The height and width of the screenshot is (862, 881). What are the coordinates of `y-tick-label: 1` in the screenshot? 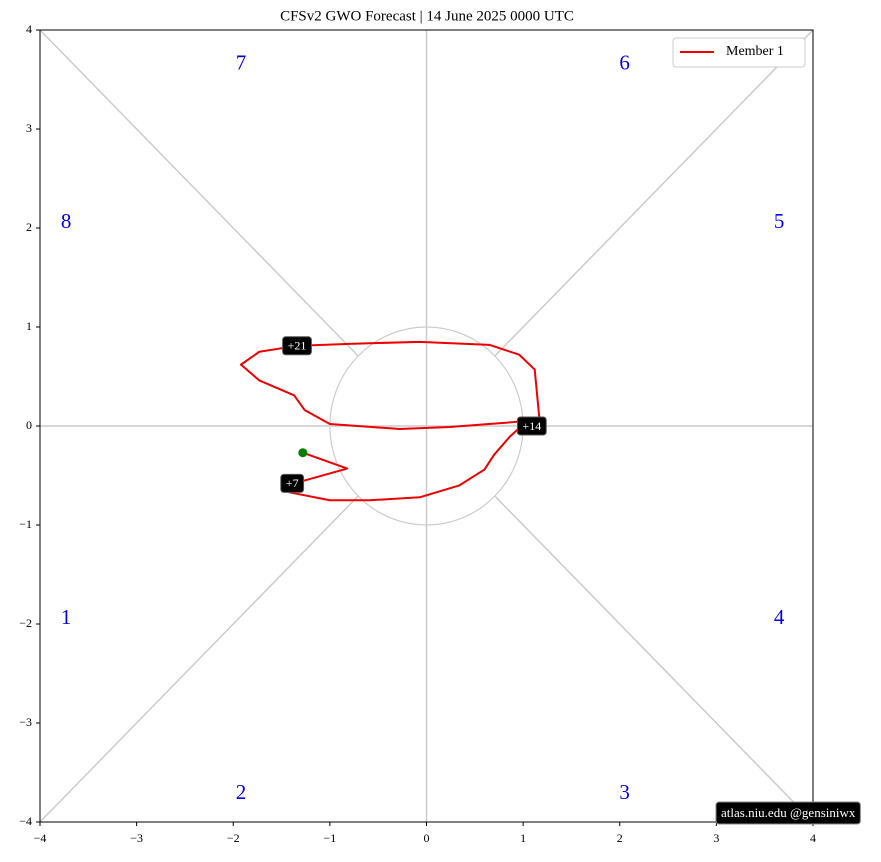 It's located at (29, 326).